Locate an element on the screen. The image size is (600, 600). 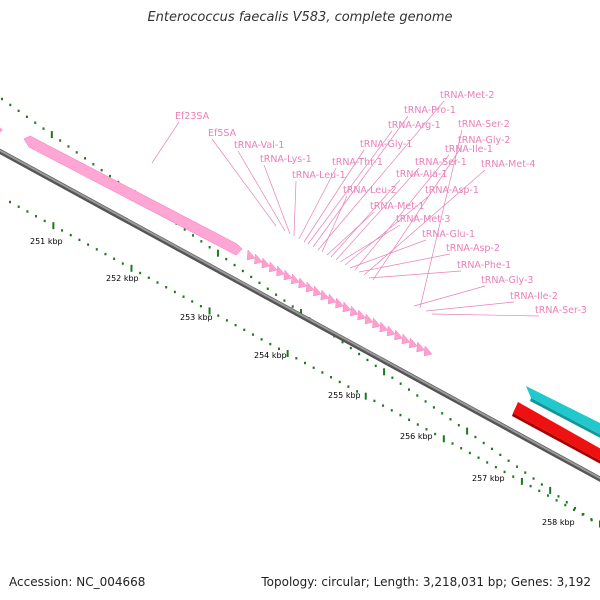
rna-features is located at coordinates (121, 191).